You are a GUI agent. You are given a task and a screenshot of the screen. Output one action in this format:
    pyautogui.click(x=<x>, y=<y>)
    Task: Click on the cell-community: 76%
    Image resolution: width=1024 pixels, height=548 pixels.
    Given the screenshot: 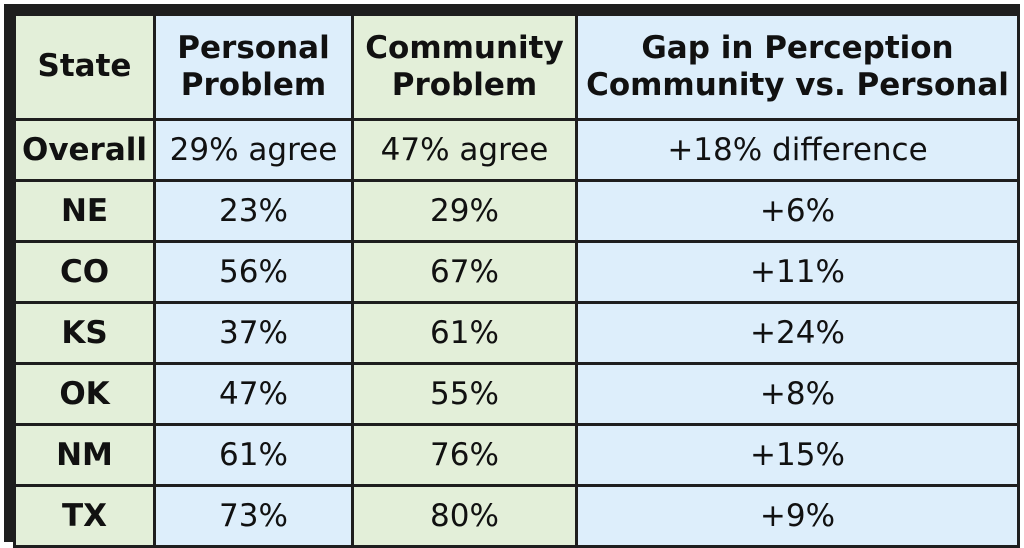 What is the action you would take?
    pyautogui.click(x=464, y=455)
    